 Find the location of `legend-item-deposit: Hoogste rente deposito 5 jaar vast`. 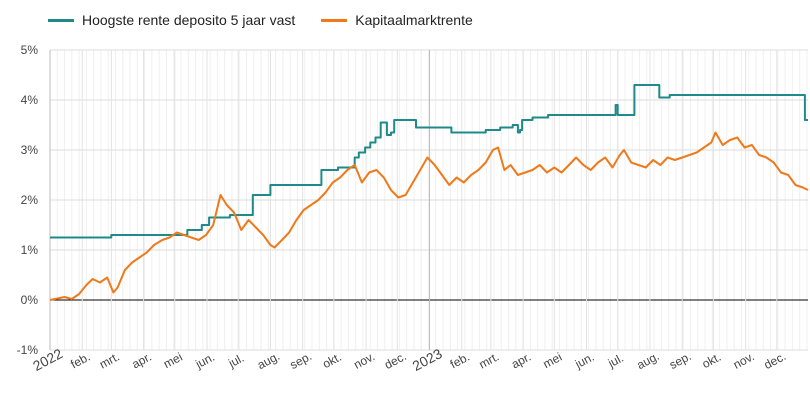

legend-item-deposit: Hoogste rente deposito 5 jaar vast is located at coordinates (171, 20).